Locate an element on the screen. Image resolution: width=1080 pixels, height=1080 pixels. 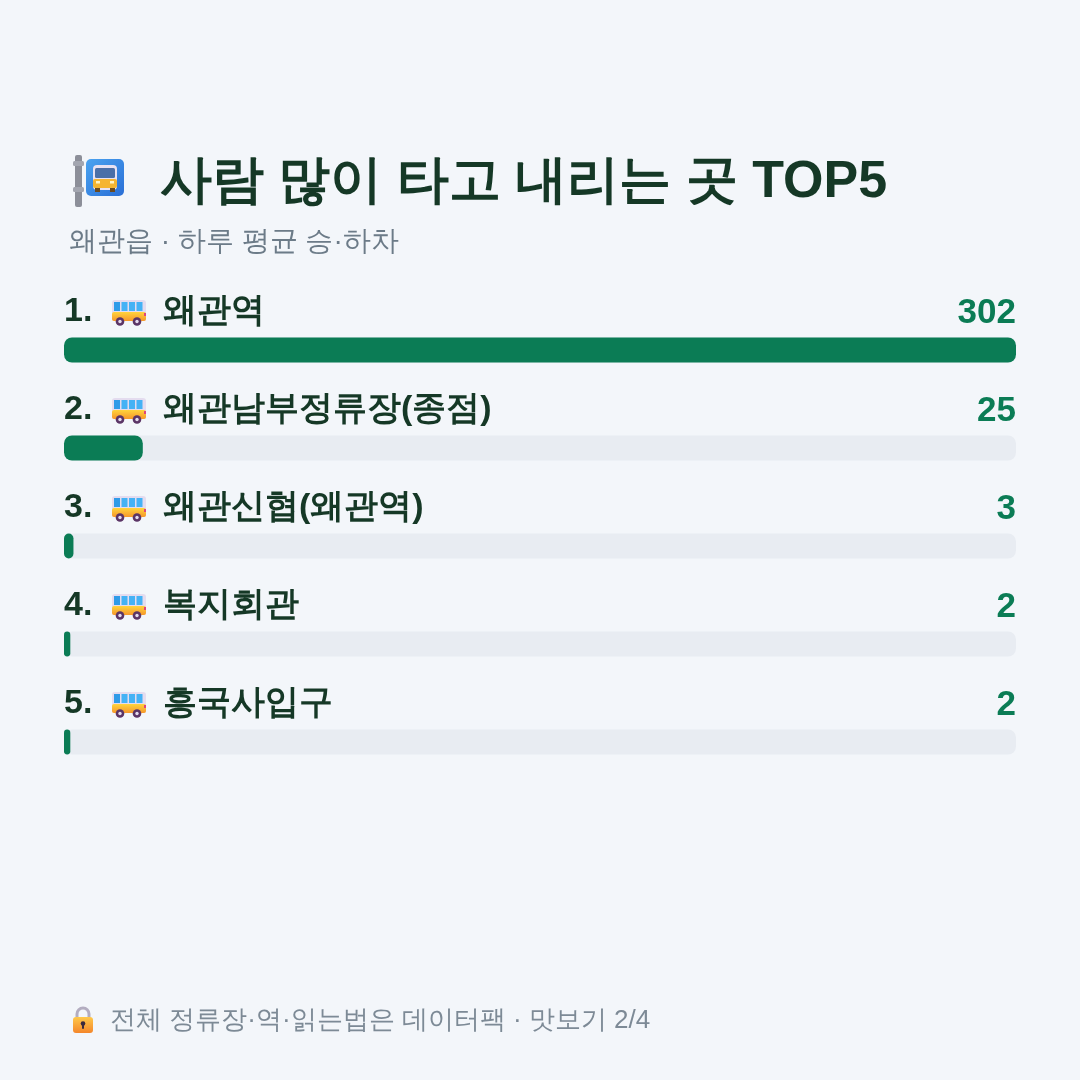
category-label: 1. 왜관역 is located at coordinates (164, 309).